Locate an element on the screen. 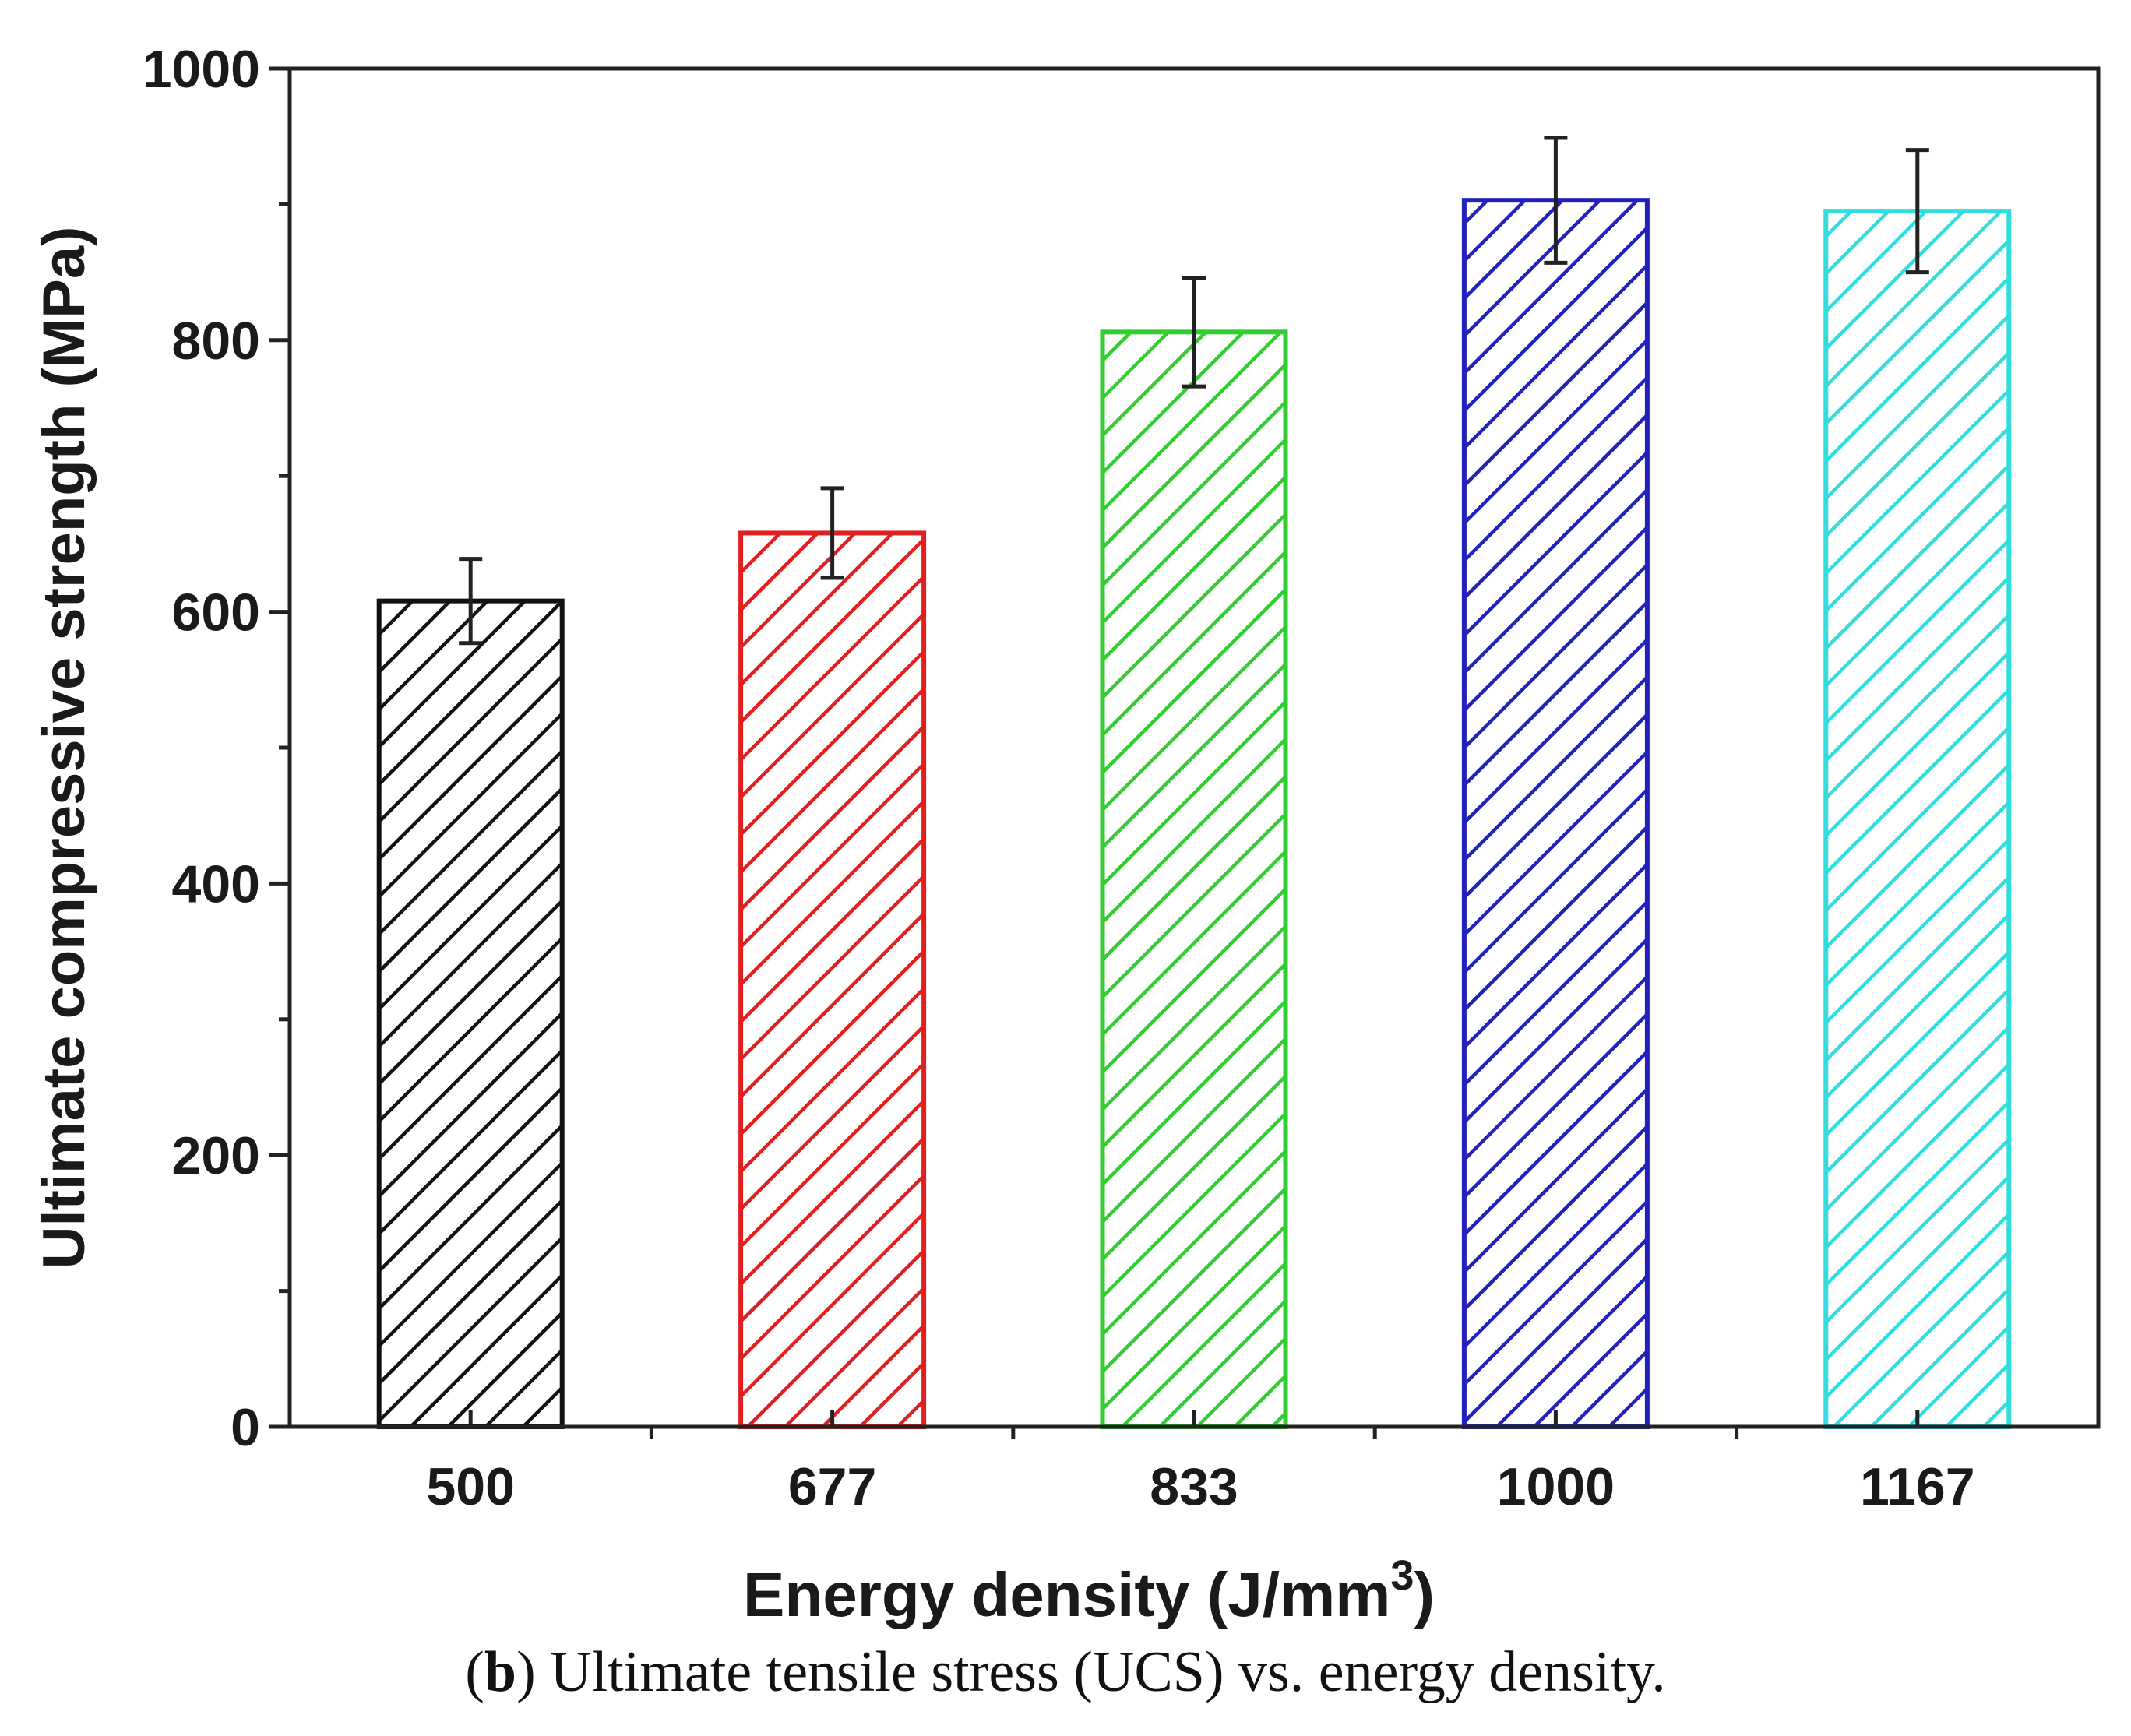 This screenshot has height=1736, width=2131. y-tick-label-600: 600 is located at coordinates (216, 613).